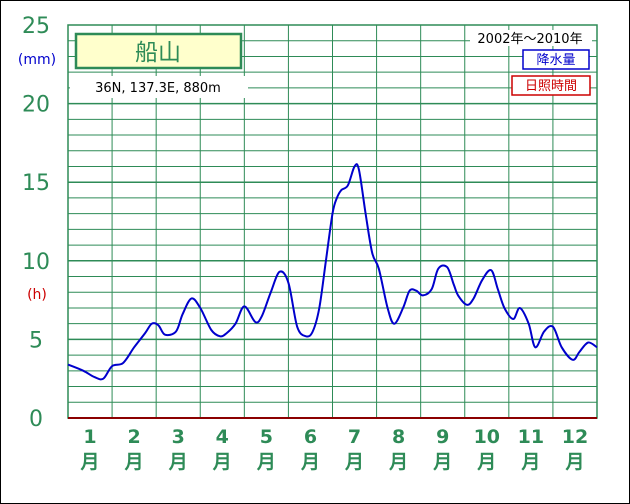  I want to click on x-tick-month-number: 12, so click(575, 437).